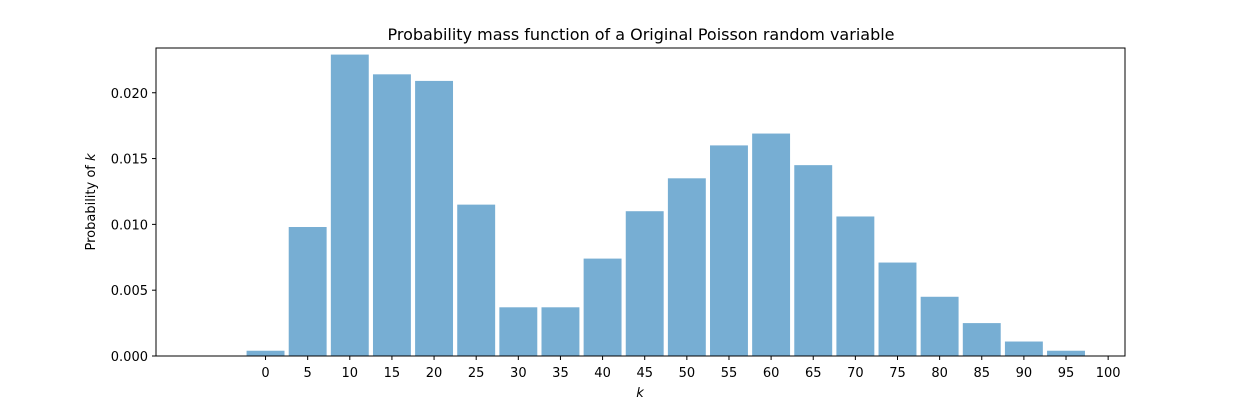  I want to click on x-tick-label-45: 45, so click(644, 373).